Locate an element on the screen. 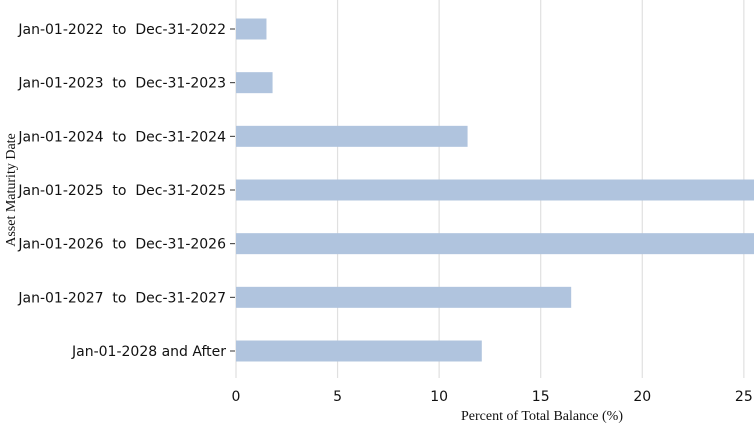  y-tick-label: Jan-01-2023 to Dec-31-2023 is located at coordinates (121, 84).